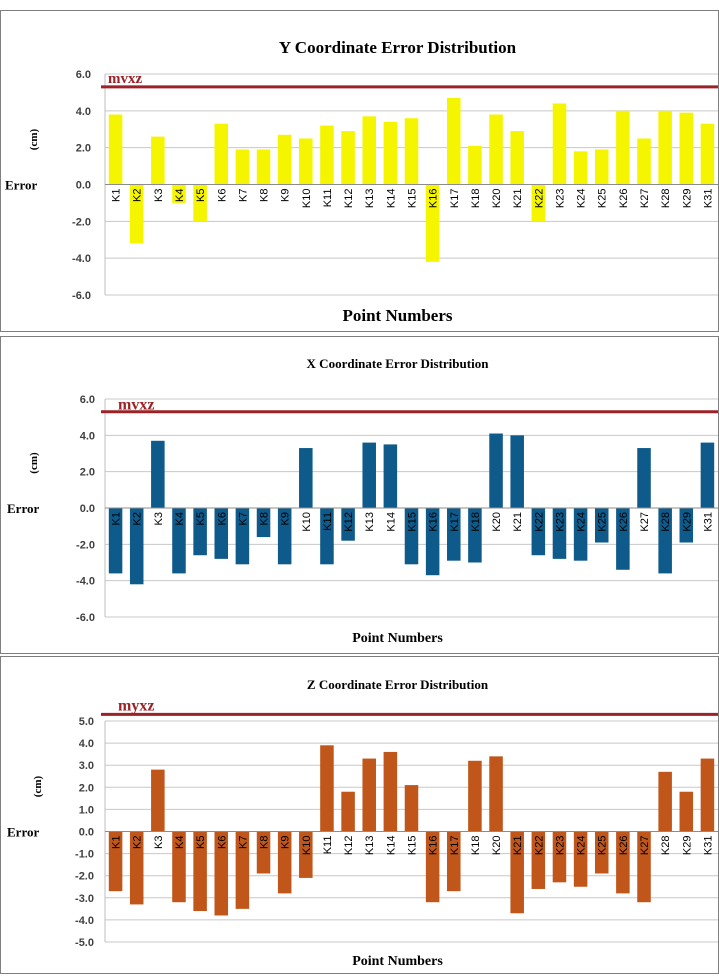 This screenshot has height=976, width=719. What do you see at coordinates (686, 811) in the screenshot?
I see `bar-k29` at bounding box center [686, 811].